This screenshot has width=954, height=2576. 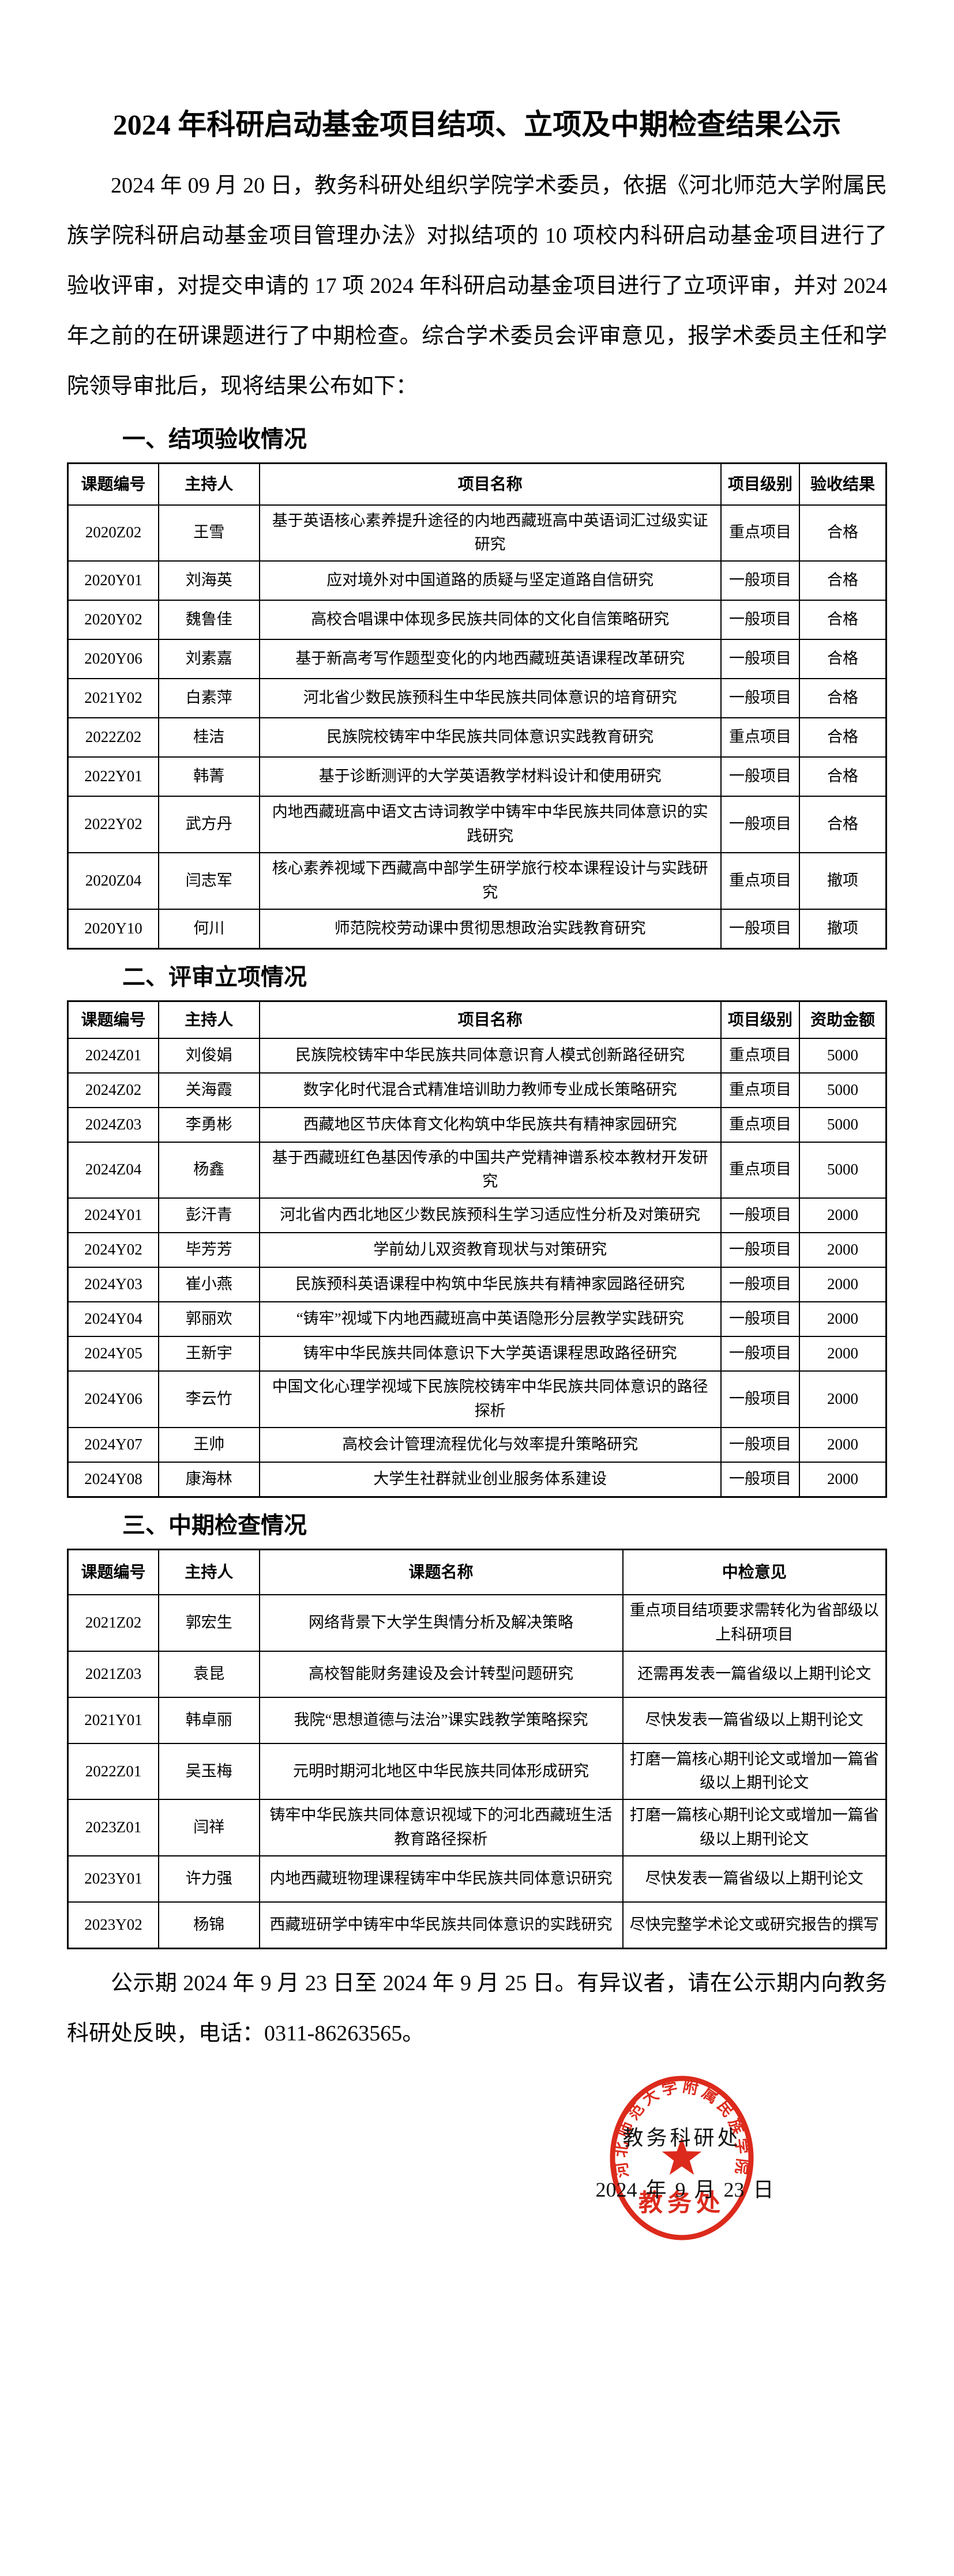 I want to click on table2-cell-r9c0: 2024Y06, so click(x=113, y=1399).